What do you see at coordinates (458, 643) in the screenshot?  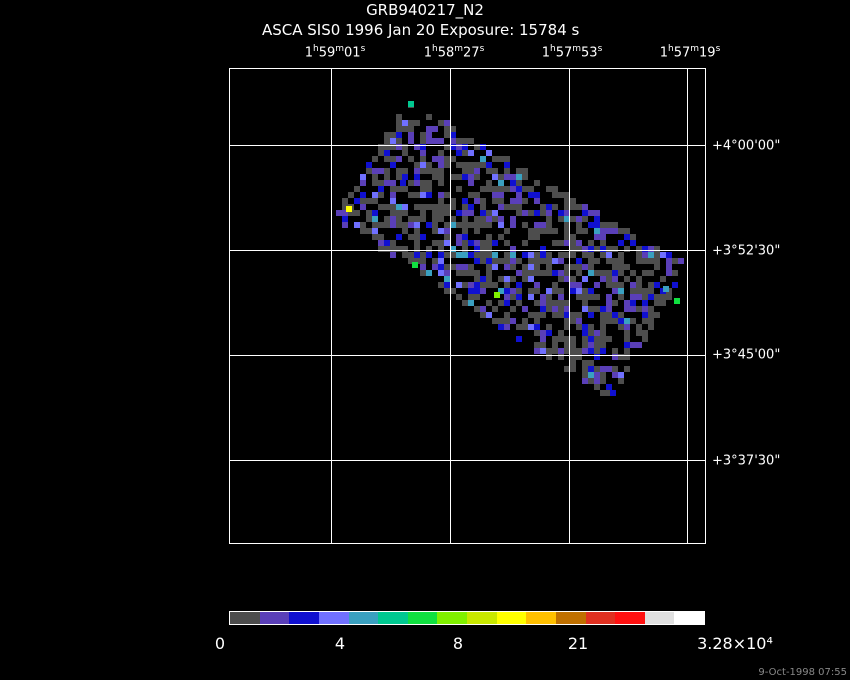 I see `colorbar-label: 8` at bounding box center [458, 643].